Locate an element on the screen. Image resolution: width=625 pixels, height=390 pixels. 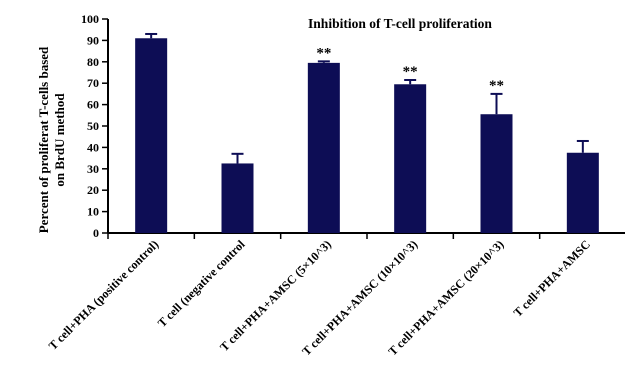
y-tick-label: 50 is located at coordinates (93, 126).